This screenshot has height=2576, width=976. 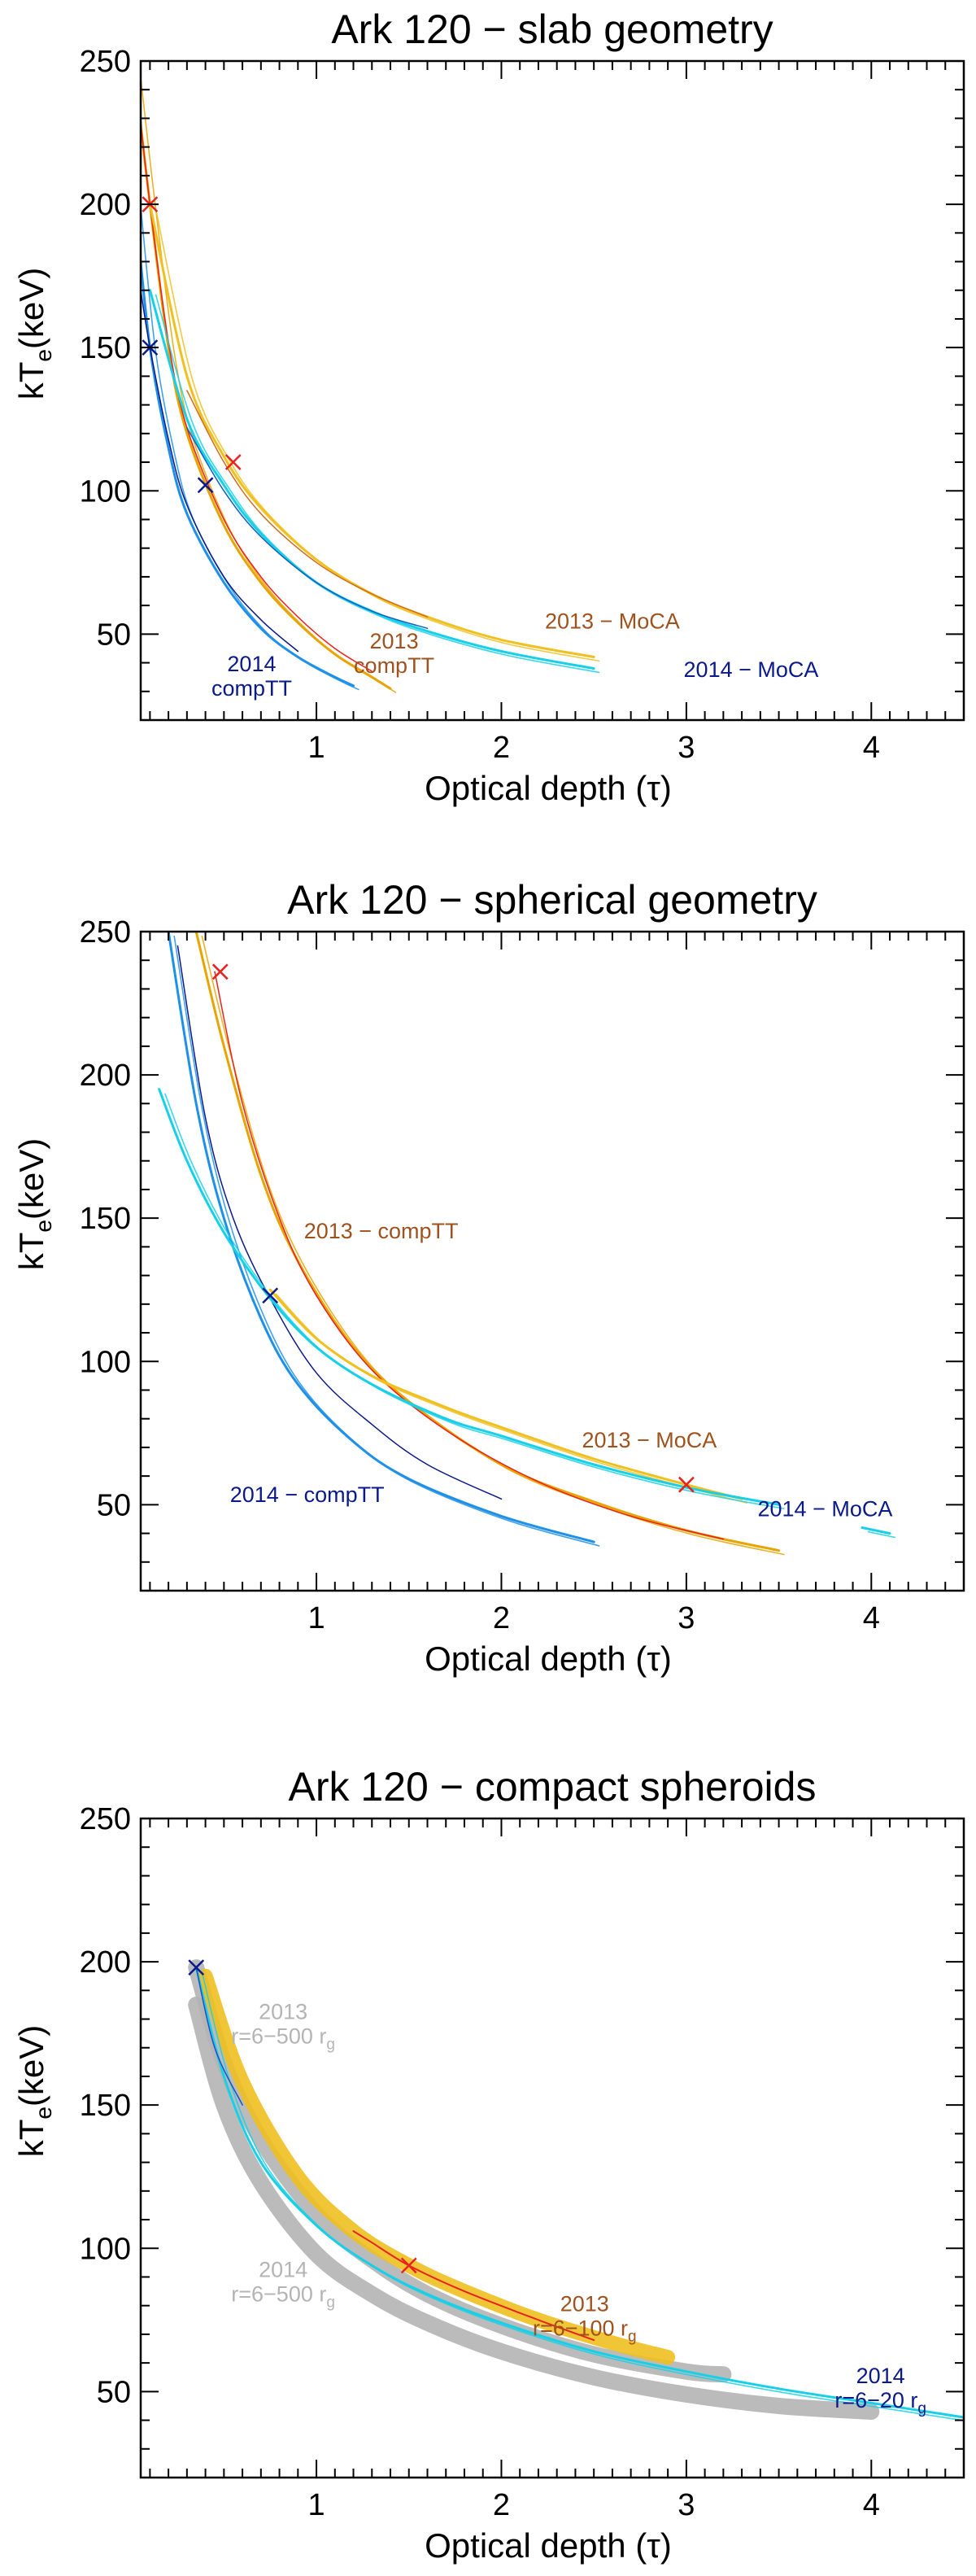 I want to click on series-annotation: 2014 − compTT, so click(x=308, y=1494).